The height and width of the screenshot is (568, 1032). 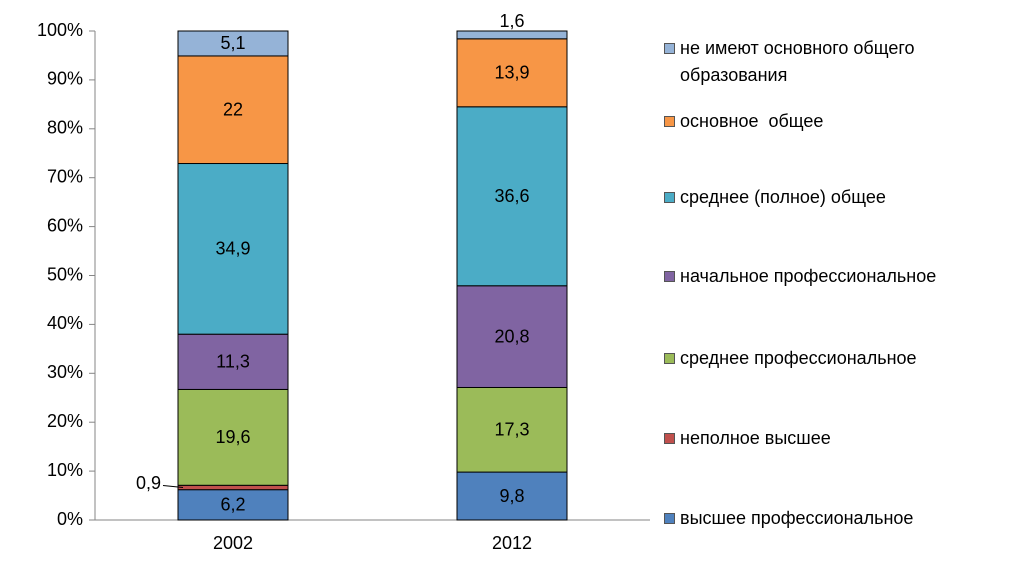 I want to click on legend-label: не имеют основного общего образования, so click(x=800, y=61).